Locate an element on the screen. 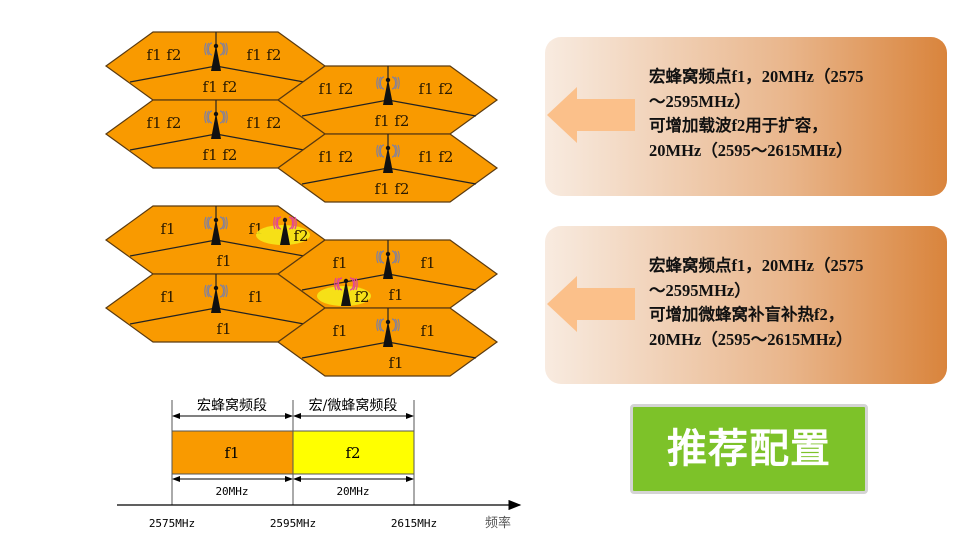 The height and width of the screenshot is (552, 966). callout-line: 可增加载波f2用于扩容， is located at coordinates (738, 125).